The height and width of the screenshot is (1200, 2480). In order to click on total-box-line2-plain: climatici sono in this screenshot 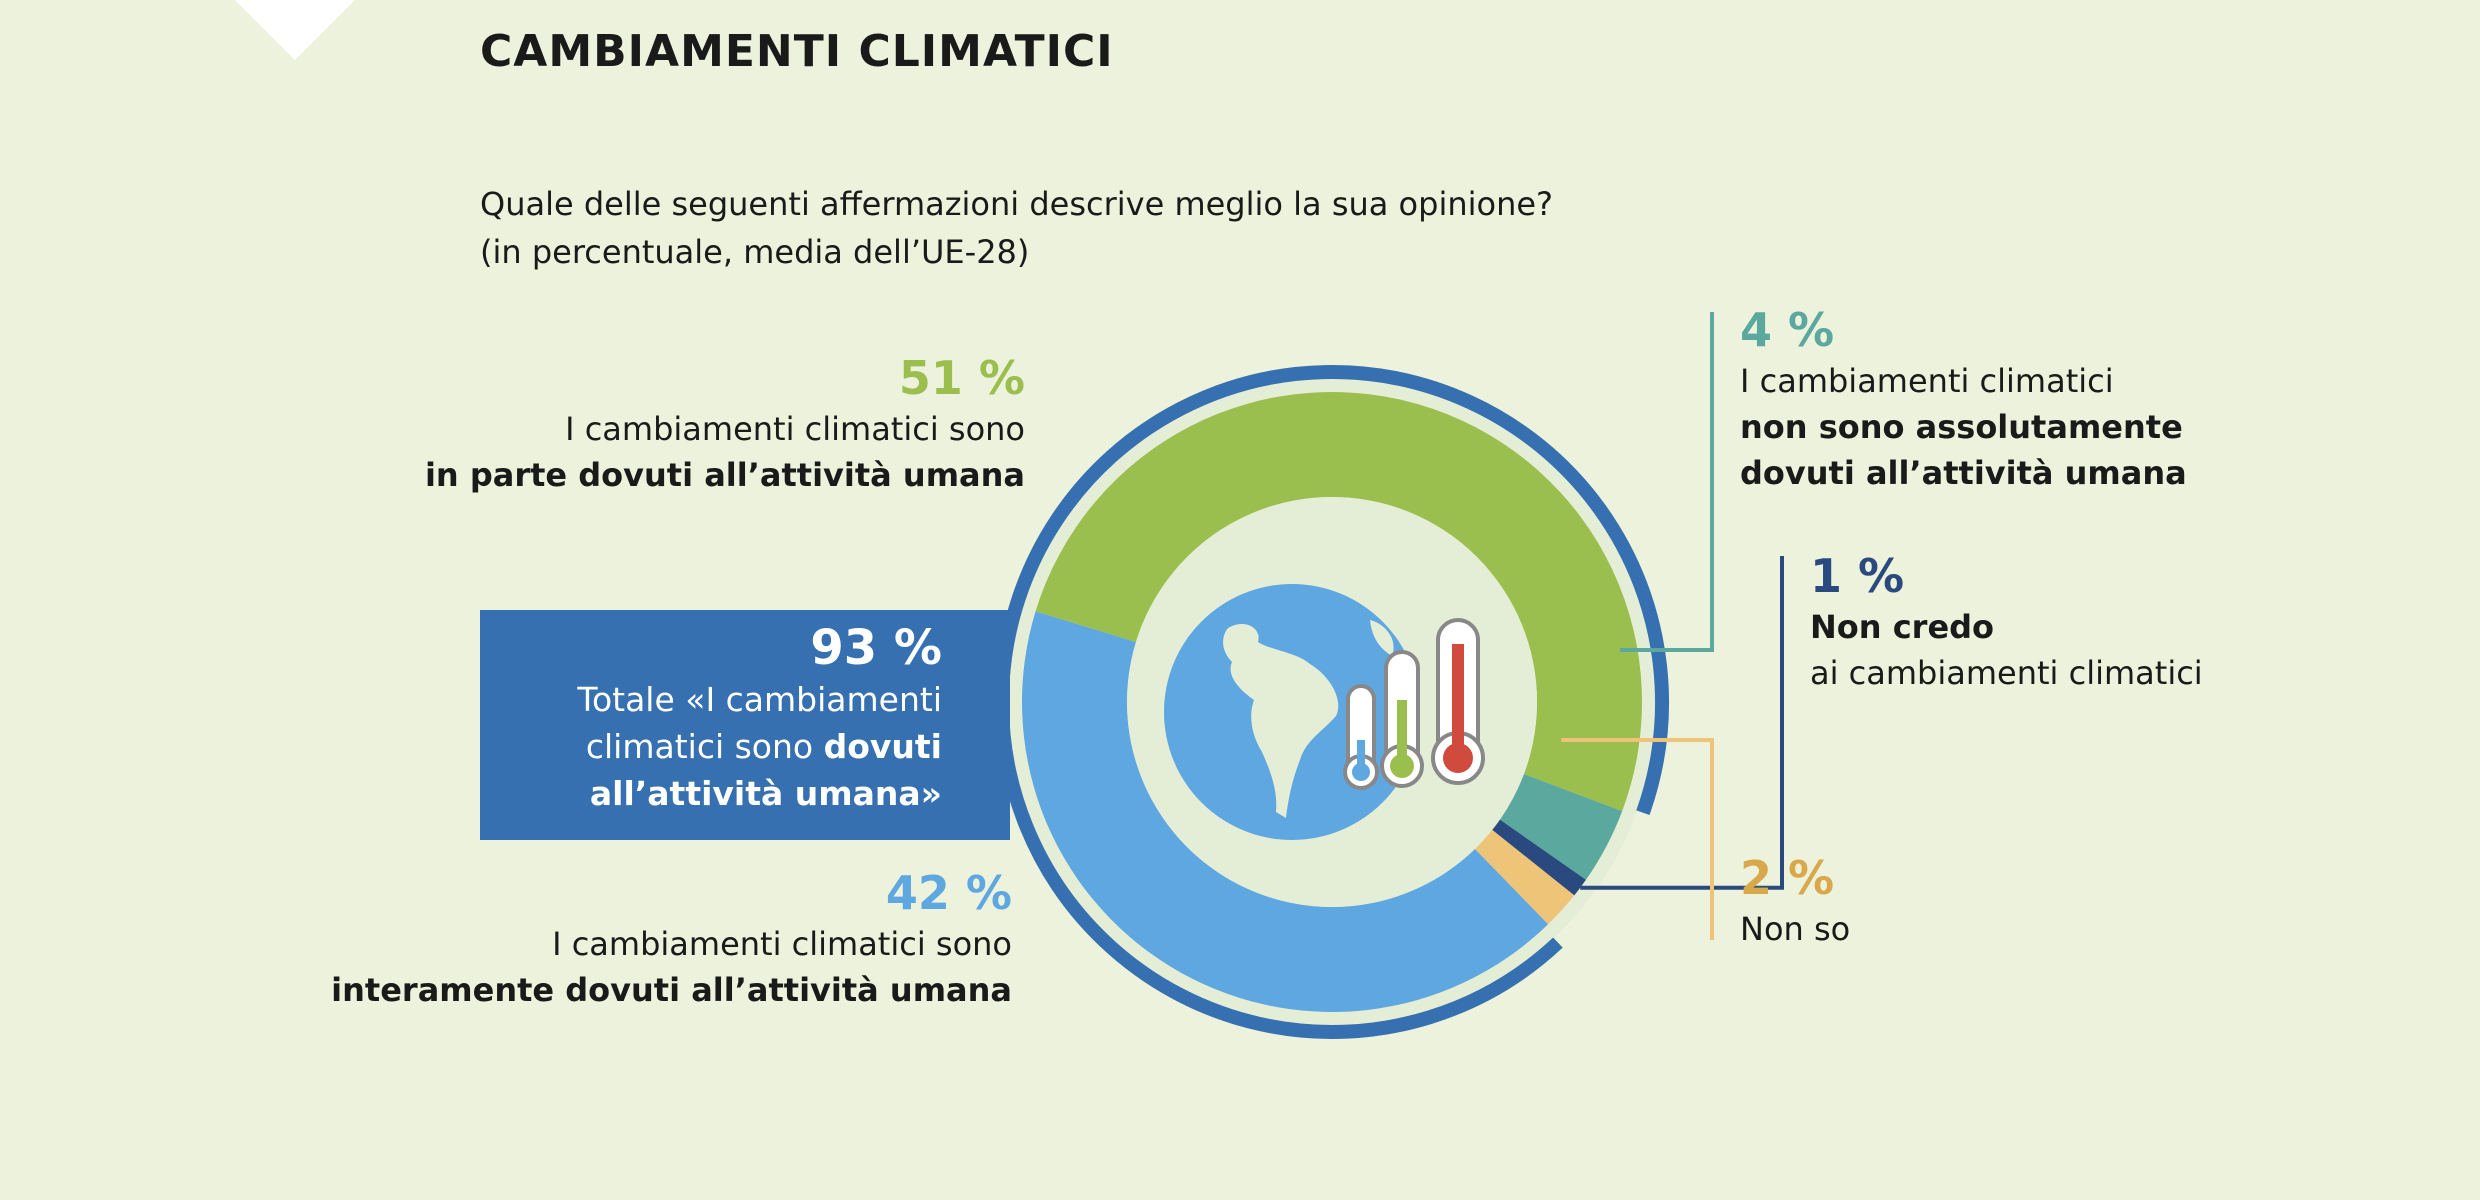, I will do `click(704, 746)`.